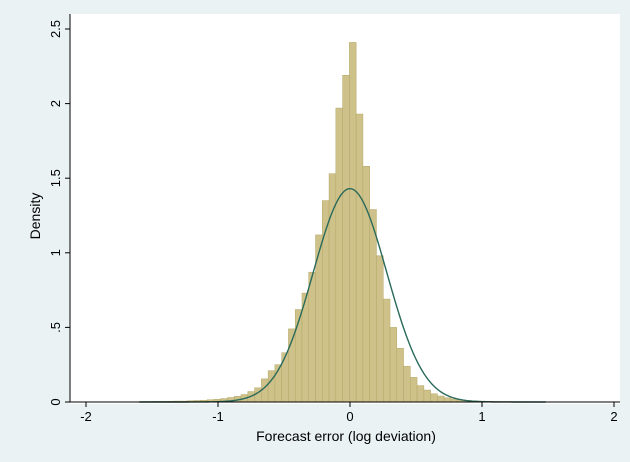 The width and height of the screenshot is (630, 462). I want to click on y-tick-label: 1.5, so click(55, 178).